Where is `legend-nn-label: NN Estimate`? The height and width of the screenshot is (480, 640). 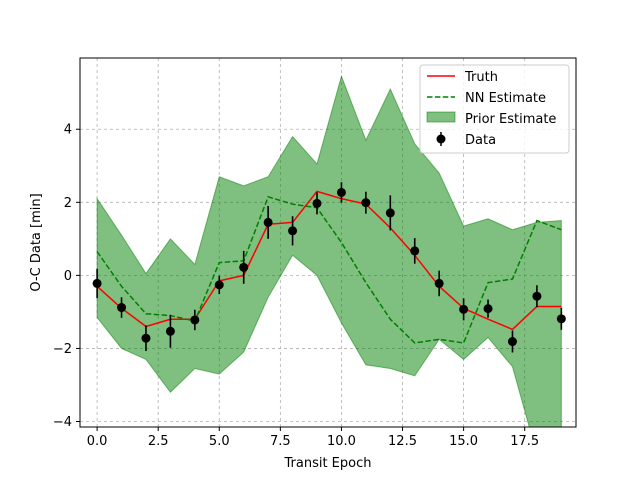 legend-nn-label: NN Estimate is located at coordinates (505, 98).